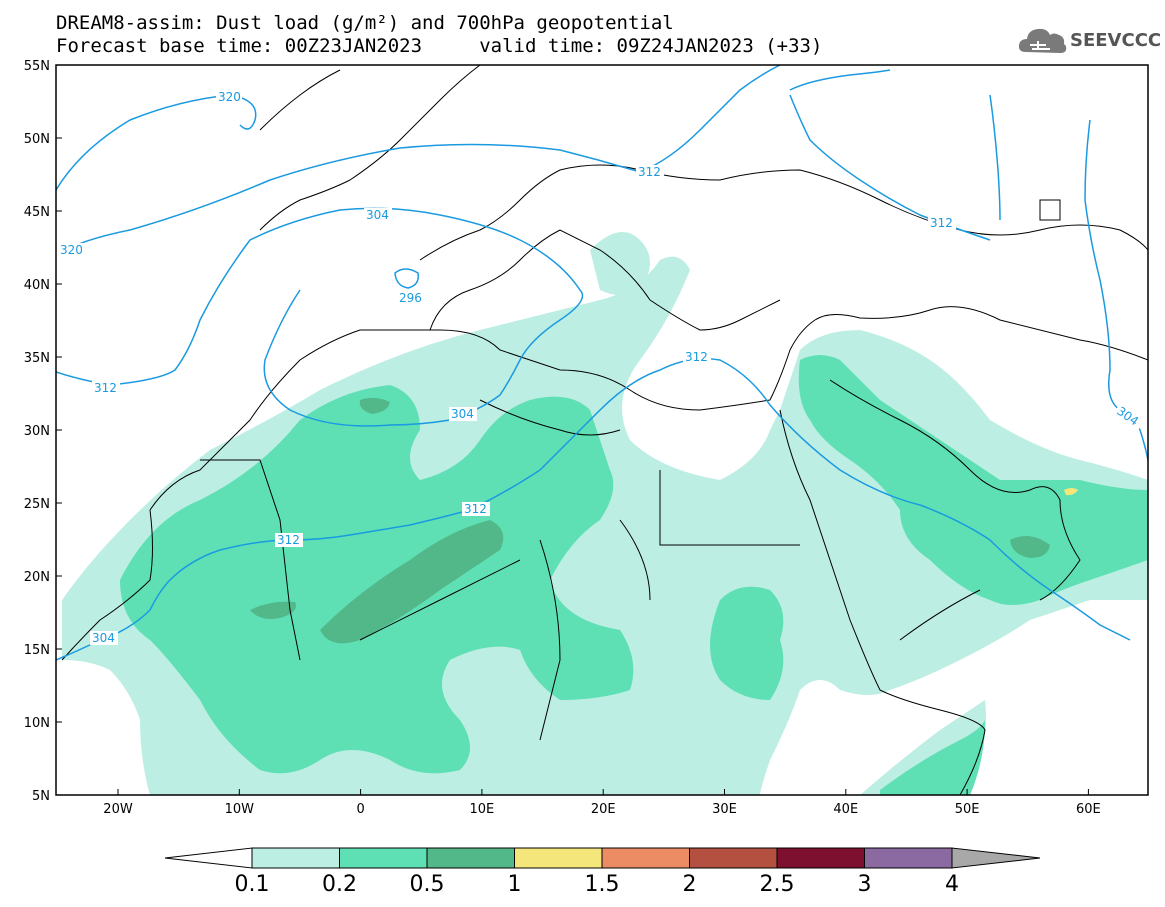  I want to click on colorbar-tick-label: 3, so click(865, 884).